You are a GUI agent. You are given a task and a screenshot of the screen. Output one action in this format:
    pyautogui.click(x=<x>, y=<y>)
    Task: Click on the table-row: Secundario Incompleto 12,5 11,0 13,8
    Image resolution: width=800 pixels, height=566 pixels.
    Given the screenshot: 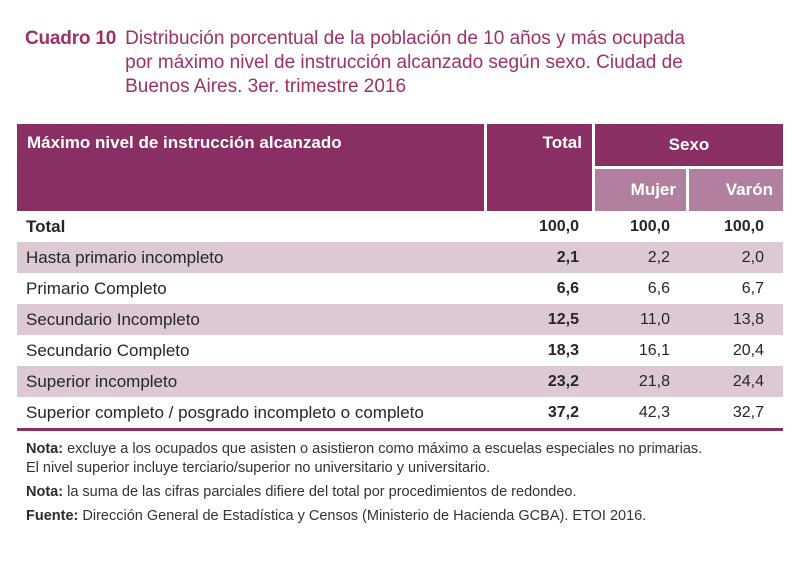 What is the action you would take?
    pyautogui.click(x=400, y=319)
    